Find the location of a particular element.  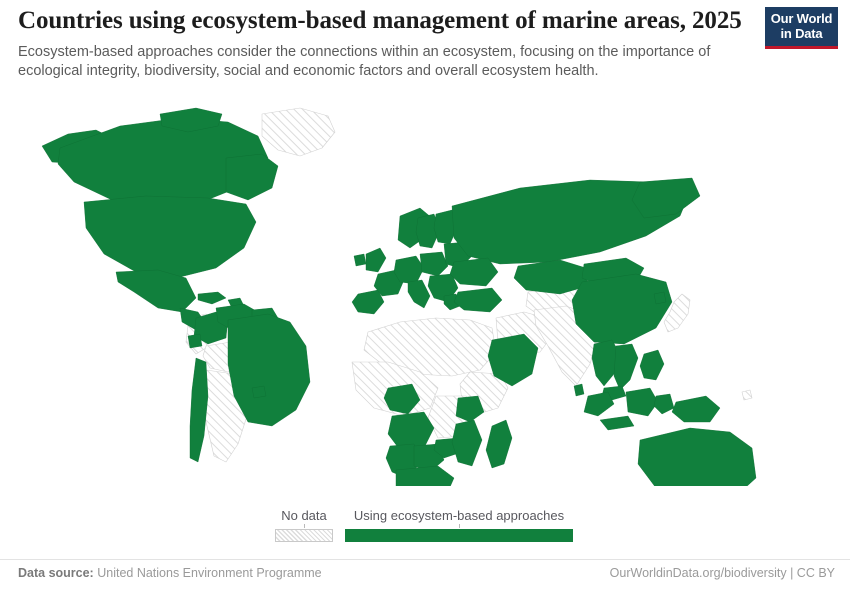

country-java is located at coordinates (617, 423).